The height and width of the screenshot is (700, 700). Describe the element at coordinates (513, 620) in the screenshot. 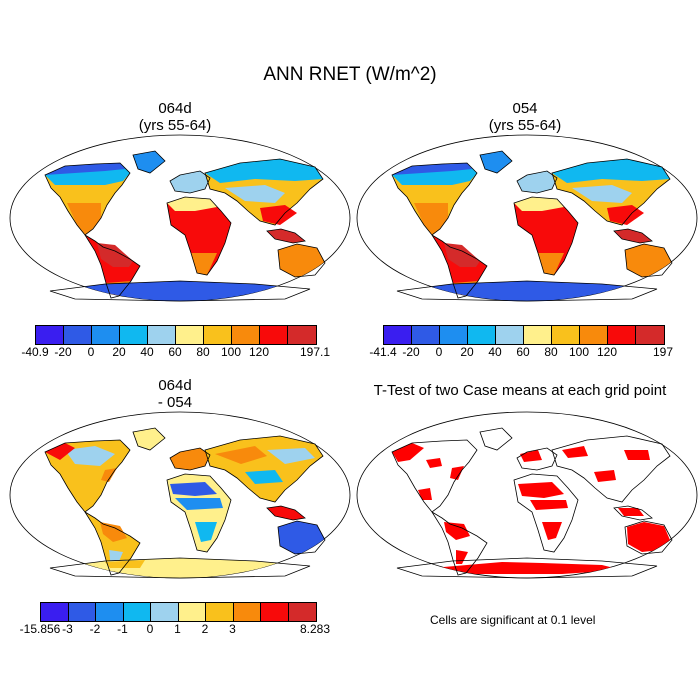

I see `significance-note: Cells are significant at 0.1 level` at that location.